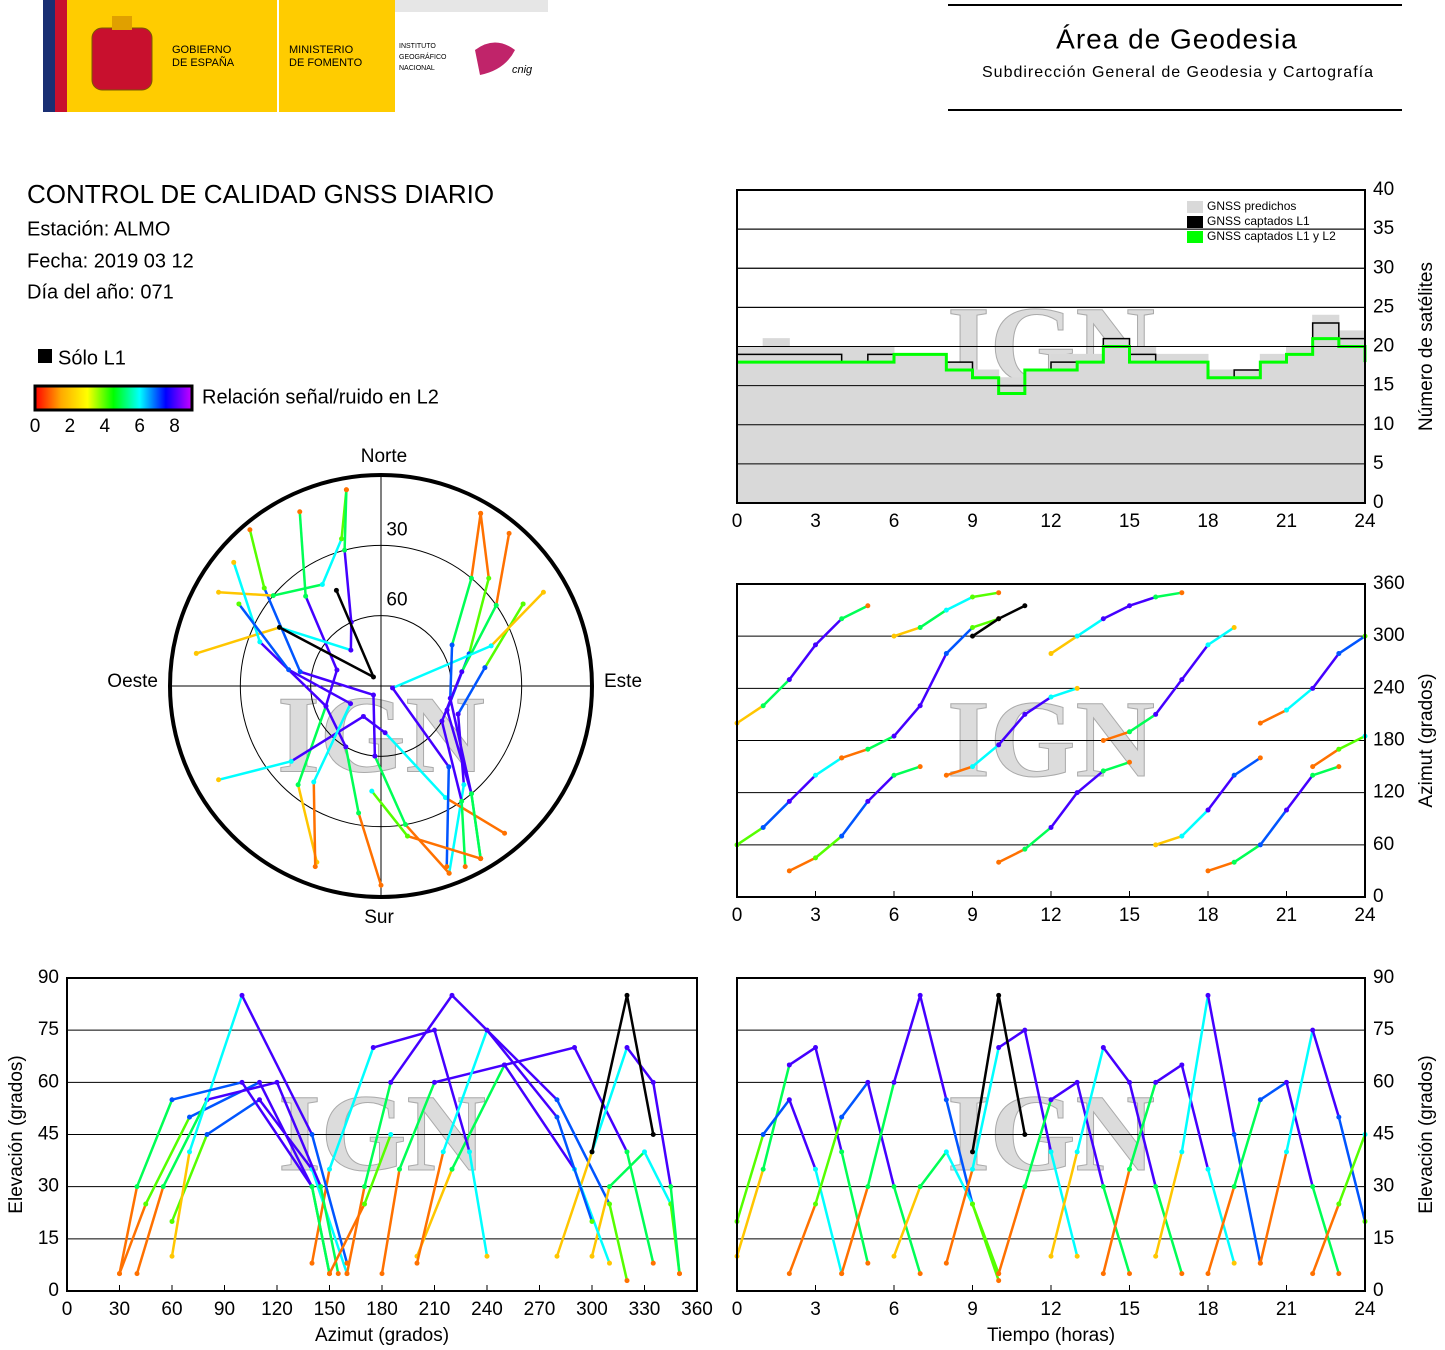 This screenshot has width=1445, height=1350. Describe the element at coordinates (132, 681) in the screenshot. I see `direction-label: Oeste` at that location.